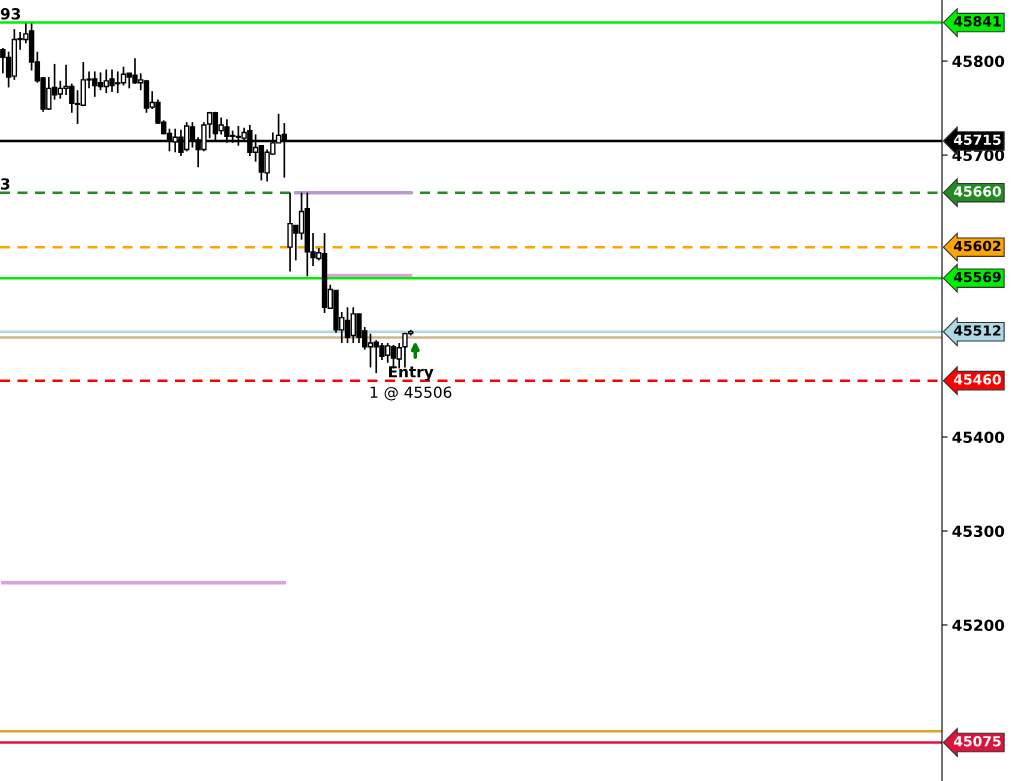 This screenshot has width=1017, height=781. Describe the element at coordinates (977, 277) in the screenshot. I see `ref-line-label: 45569` at that location.